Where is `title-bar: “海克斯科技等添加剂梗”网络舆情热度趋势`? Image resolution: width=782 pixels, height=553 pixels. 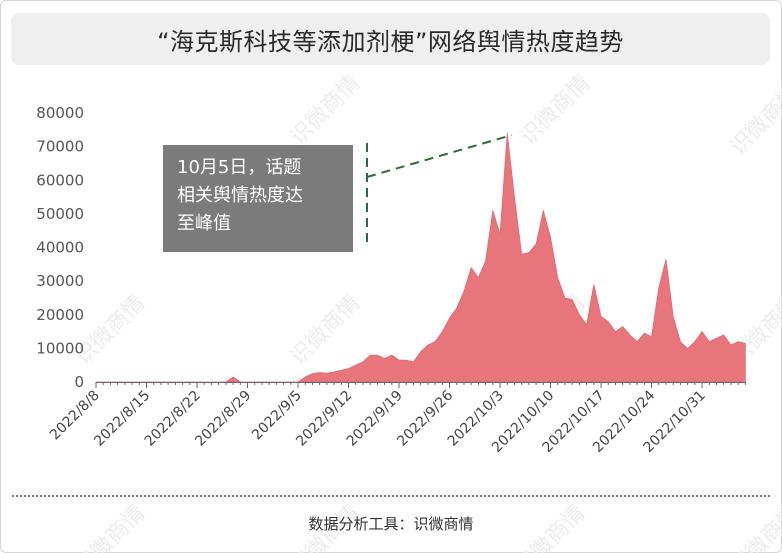 title-bar: “海克斯科技等添加剂梗”网络舆情热度趋势 is located at coordinates (390, 39).